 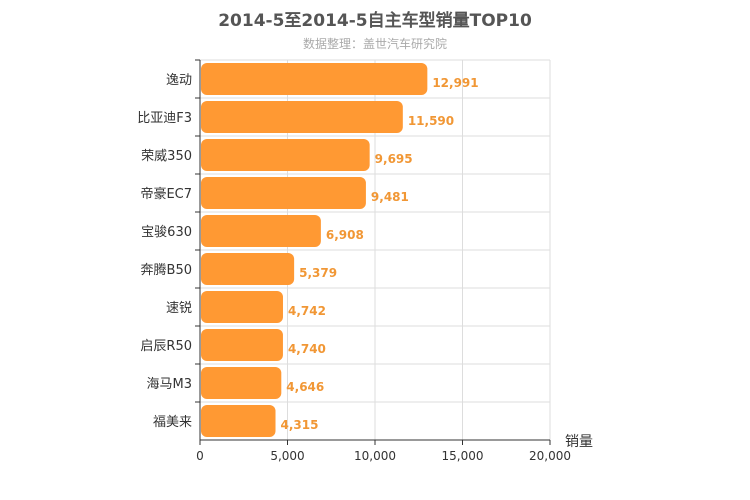 What do you see at coordinates (455, 83) in the screenshot?
I see `data-label: 12,991` at bounding box center [455, 83].